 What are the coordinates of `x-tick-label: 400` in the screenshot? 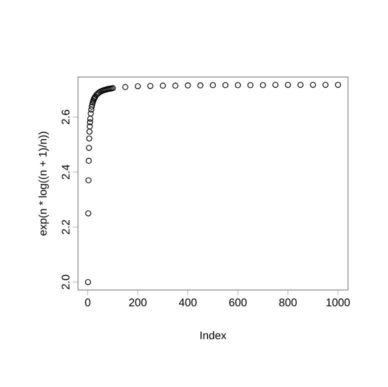 It's located at (187, 302).